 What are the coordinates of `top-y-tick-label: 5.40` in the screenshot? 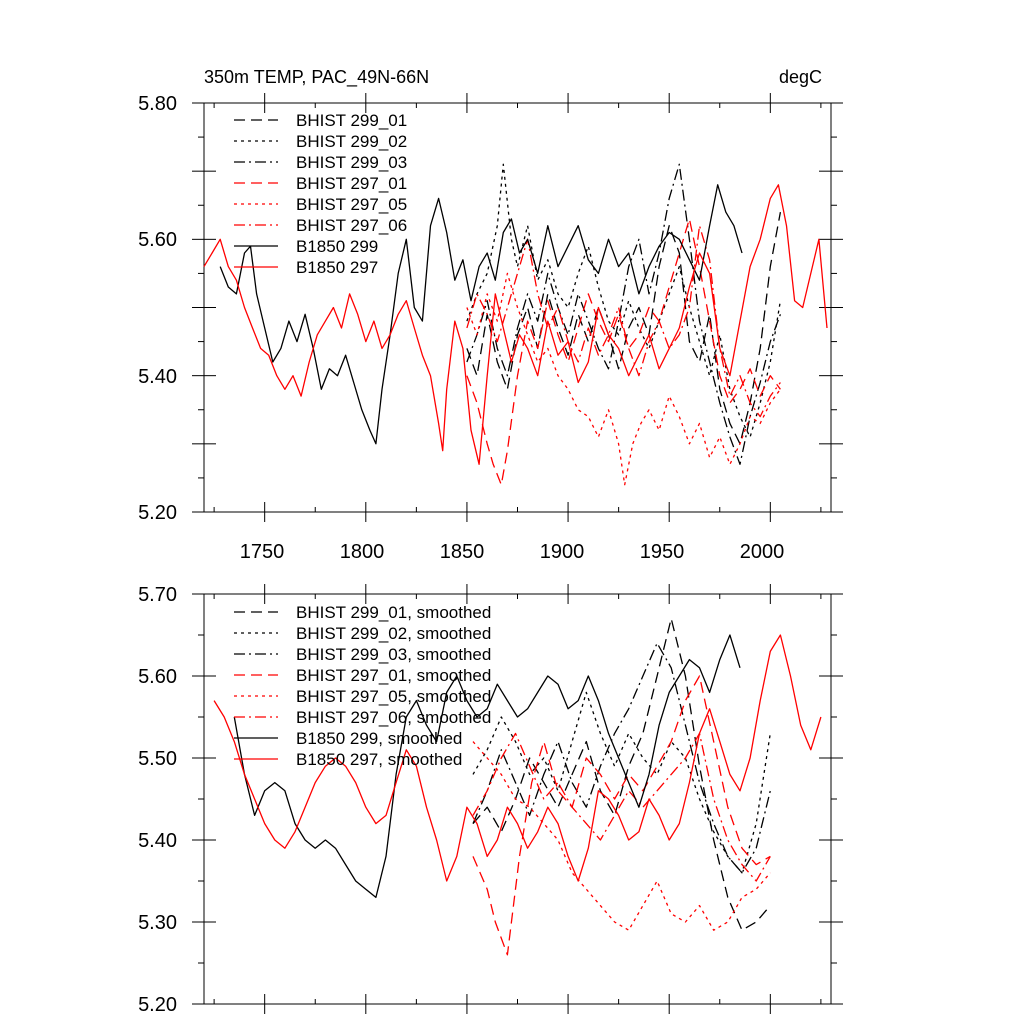 It's located at (157, 377).